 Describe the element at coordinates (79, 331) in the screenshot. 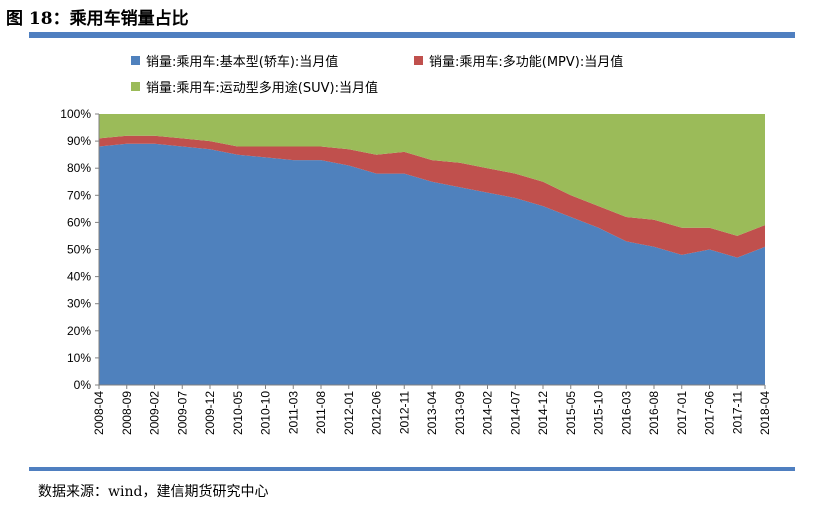

I see `y-tick-label: 20%` at that location.